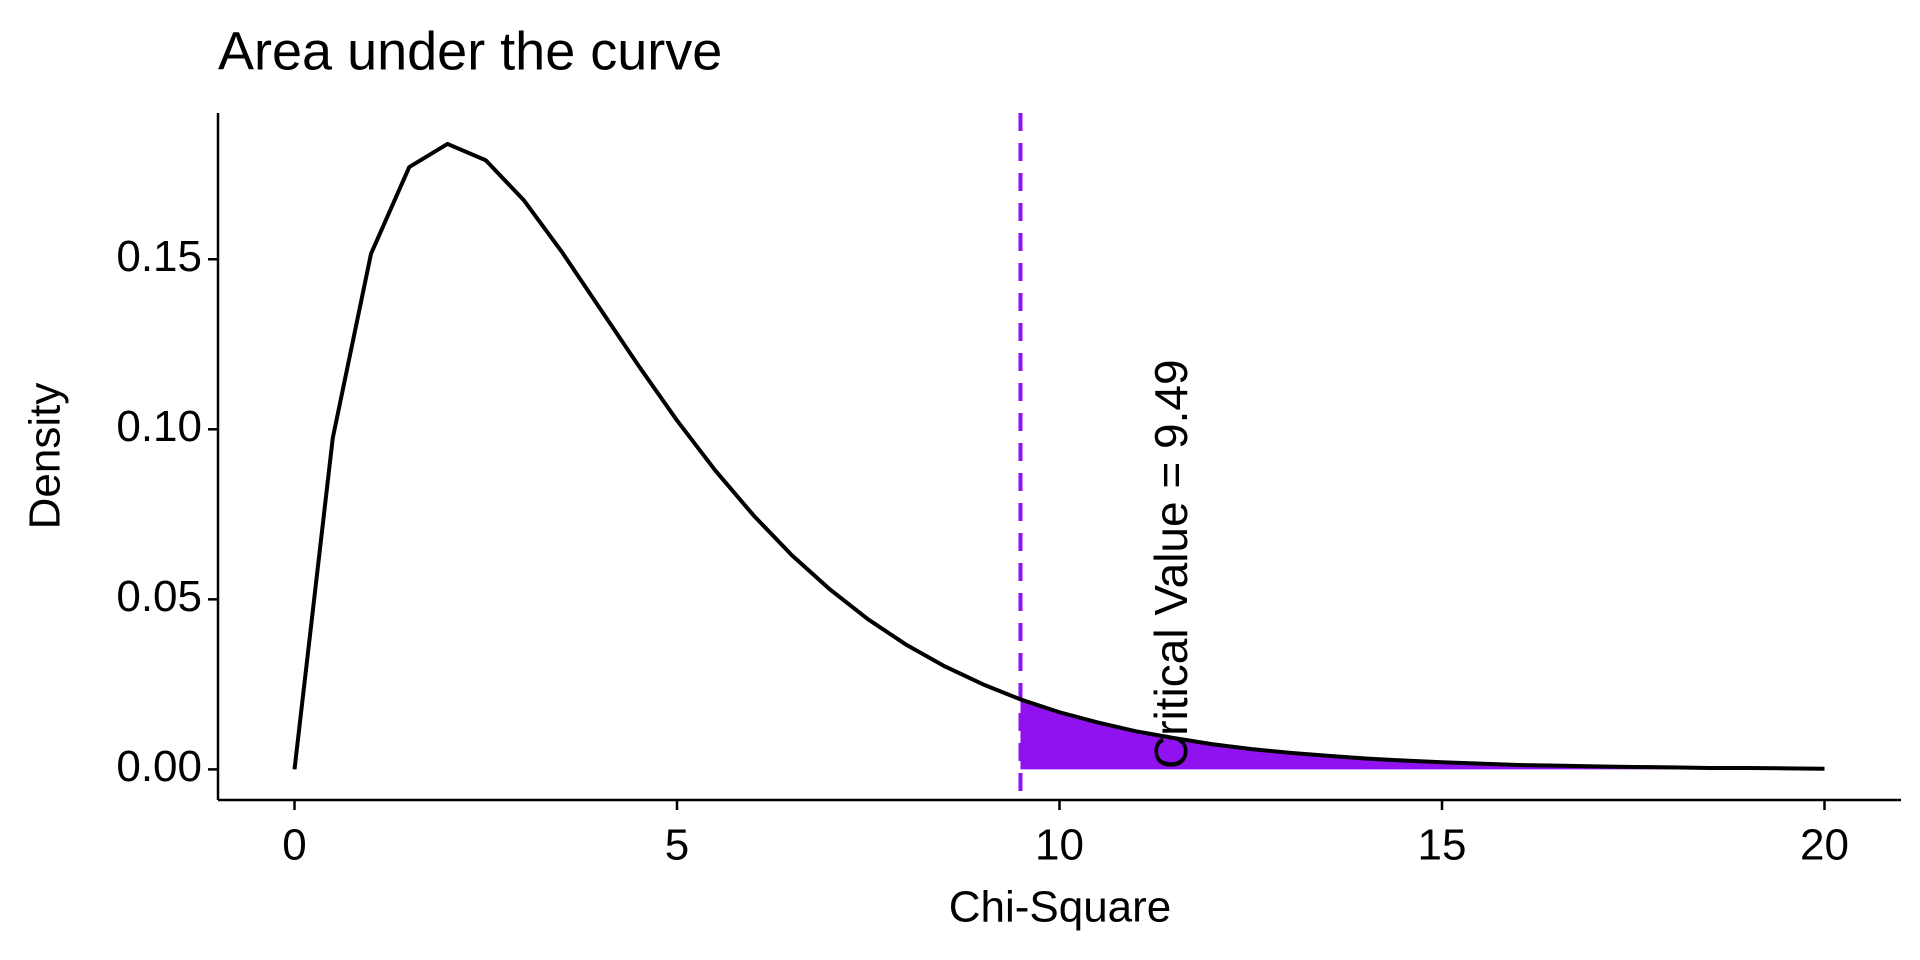 This screenshot has width=1920, height=960. Describe the element at coordinates (1059, 845) in the screenshot. I see `x-tick-label: 10` at that location.